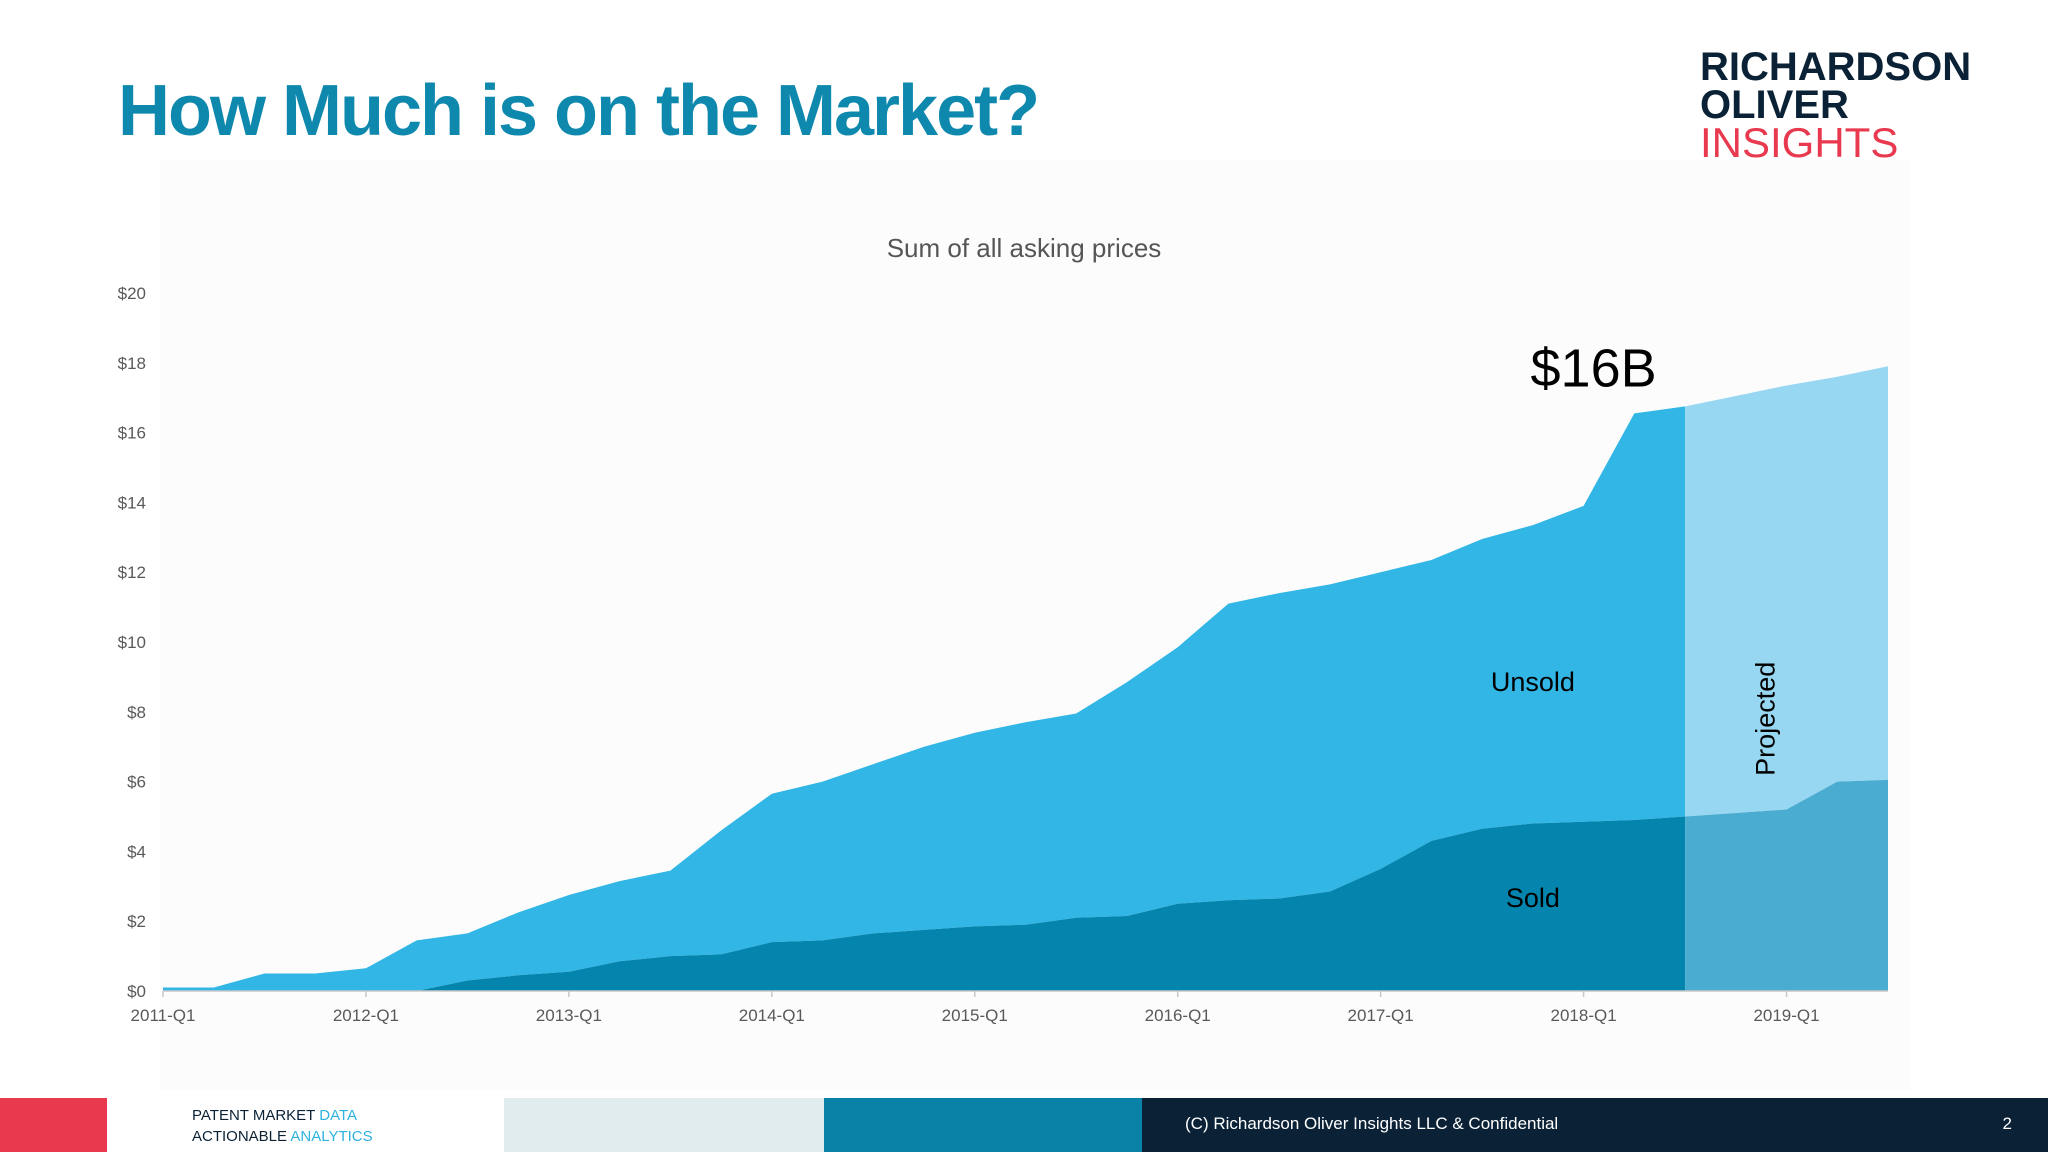 This screenshot has width=2048, height=1152. I want to click on footer-white-block, so click(305, 1125).